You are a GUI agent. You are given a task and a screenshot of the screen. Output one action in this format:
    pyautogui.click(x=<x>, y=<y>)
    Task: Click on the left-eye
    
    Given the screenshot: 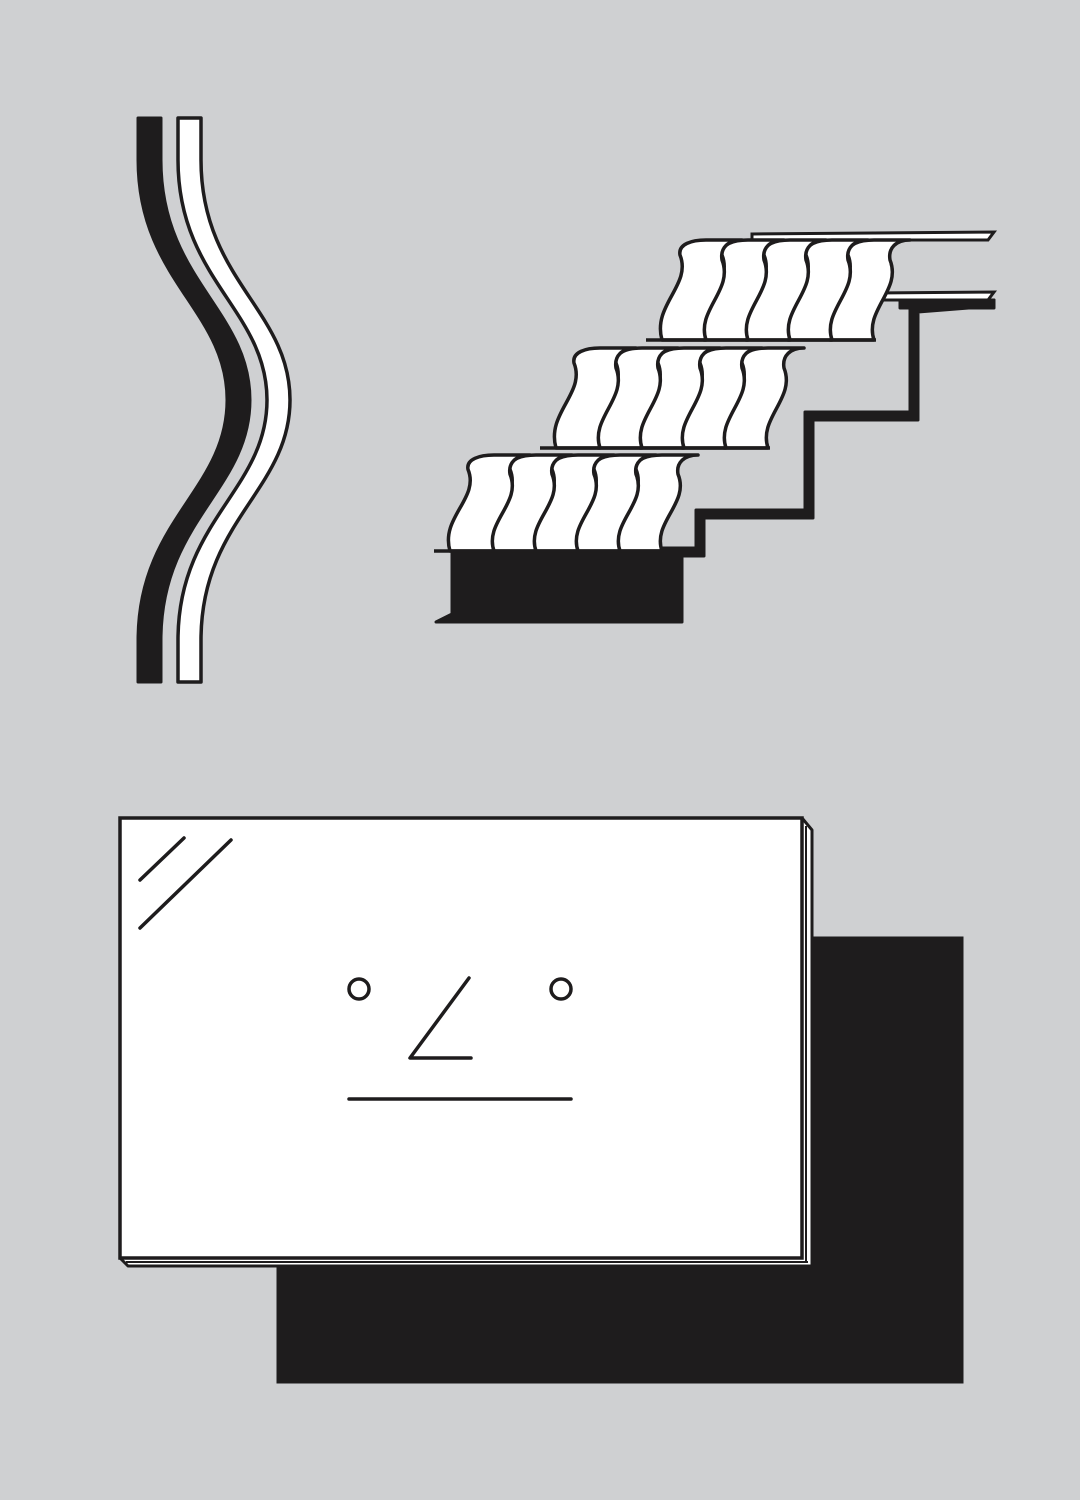 What is the action you would take?
    pyautogui.click(x=359, y=989)
    